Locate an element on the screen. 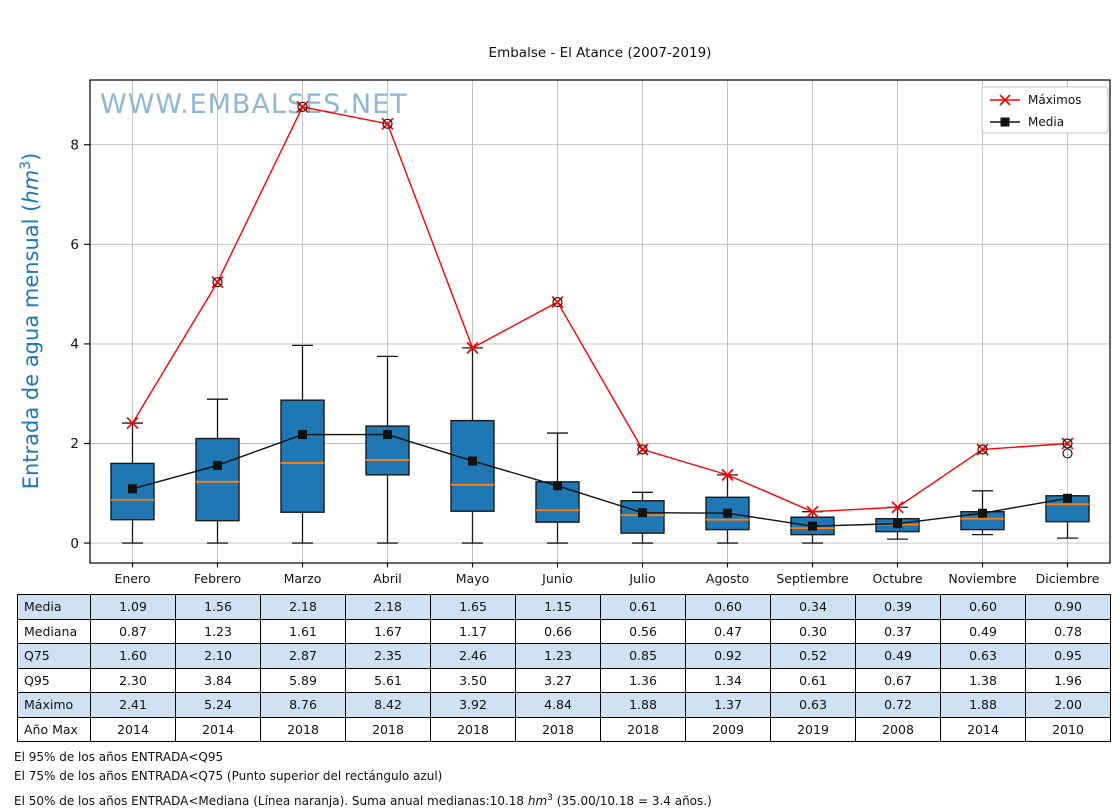 The image size is (1120, 810). table-cell: 1.17 is located at coordinates (473, 631).